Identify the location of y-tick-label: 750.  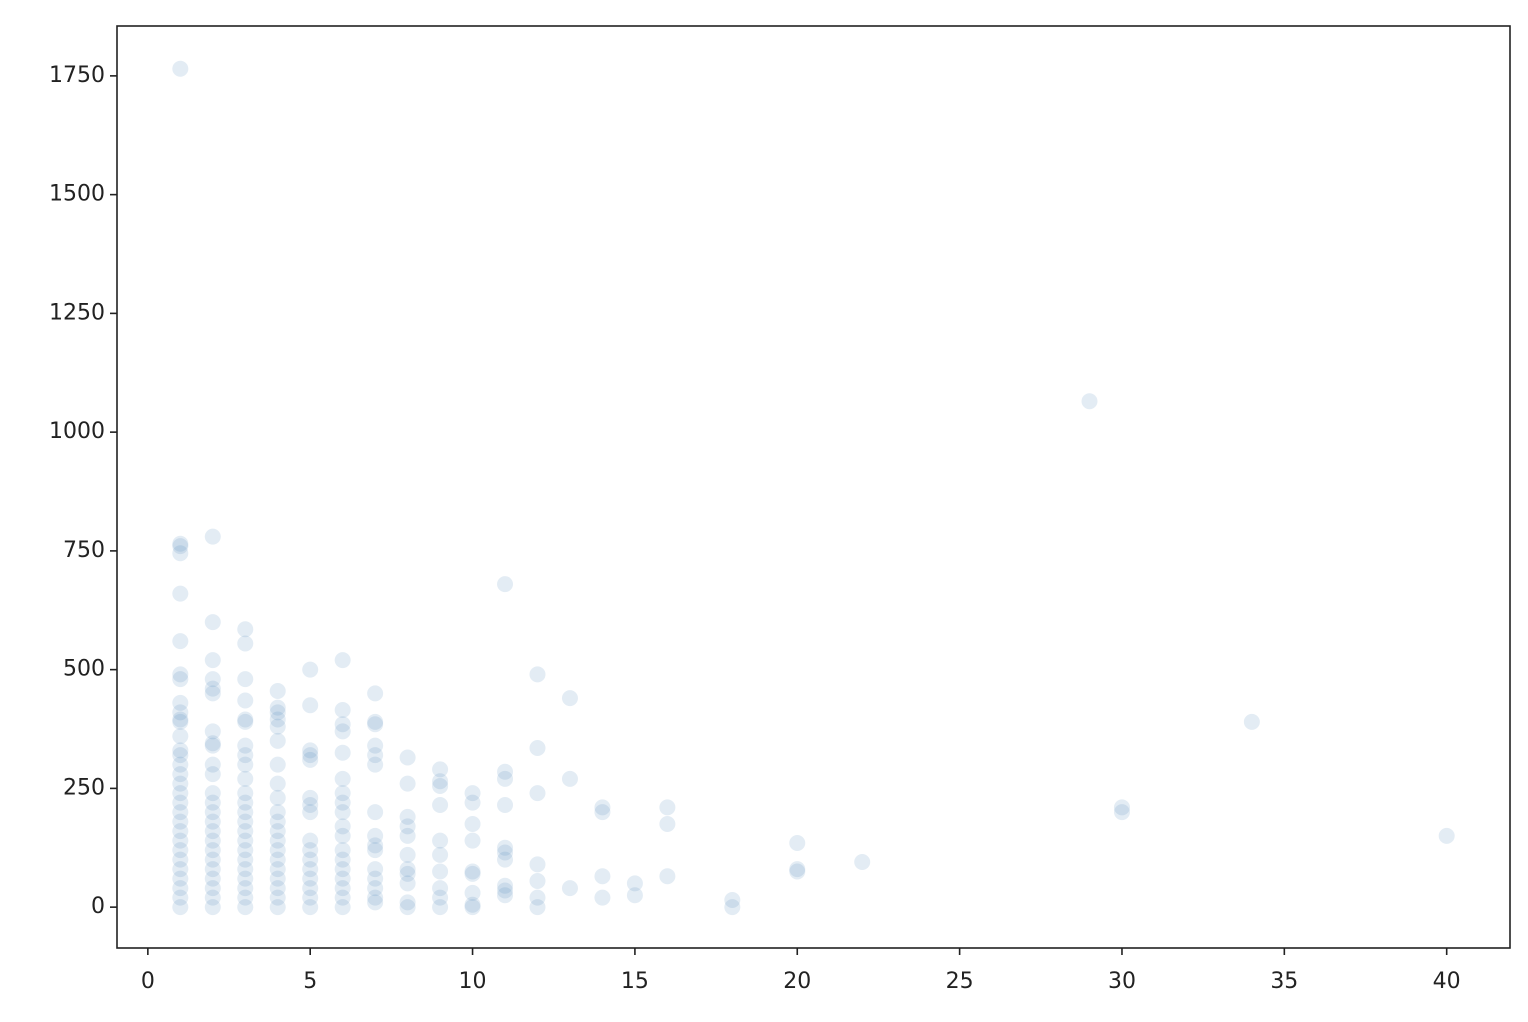
(84, 550).